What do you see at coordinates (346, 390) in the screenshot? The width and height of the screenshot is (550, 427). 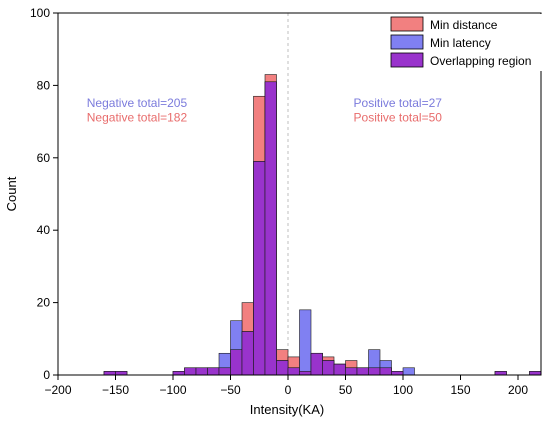 I see `x-tick-label-5: 50` at bounding box center [346, 390].